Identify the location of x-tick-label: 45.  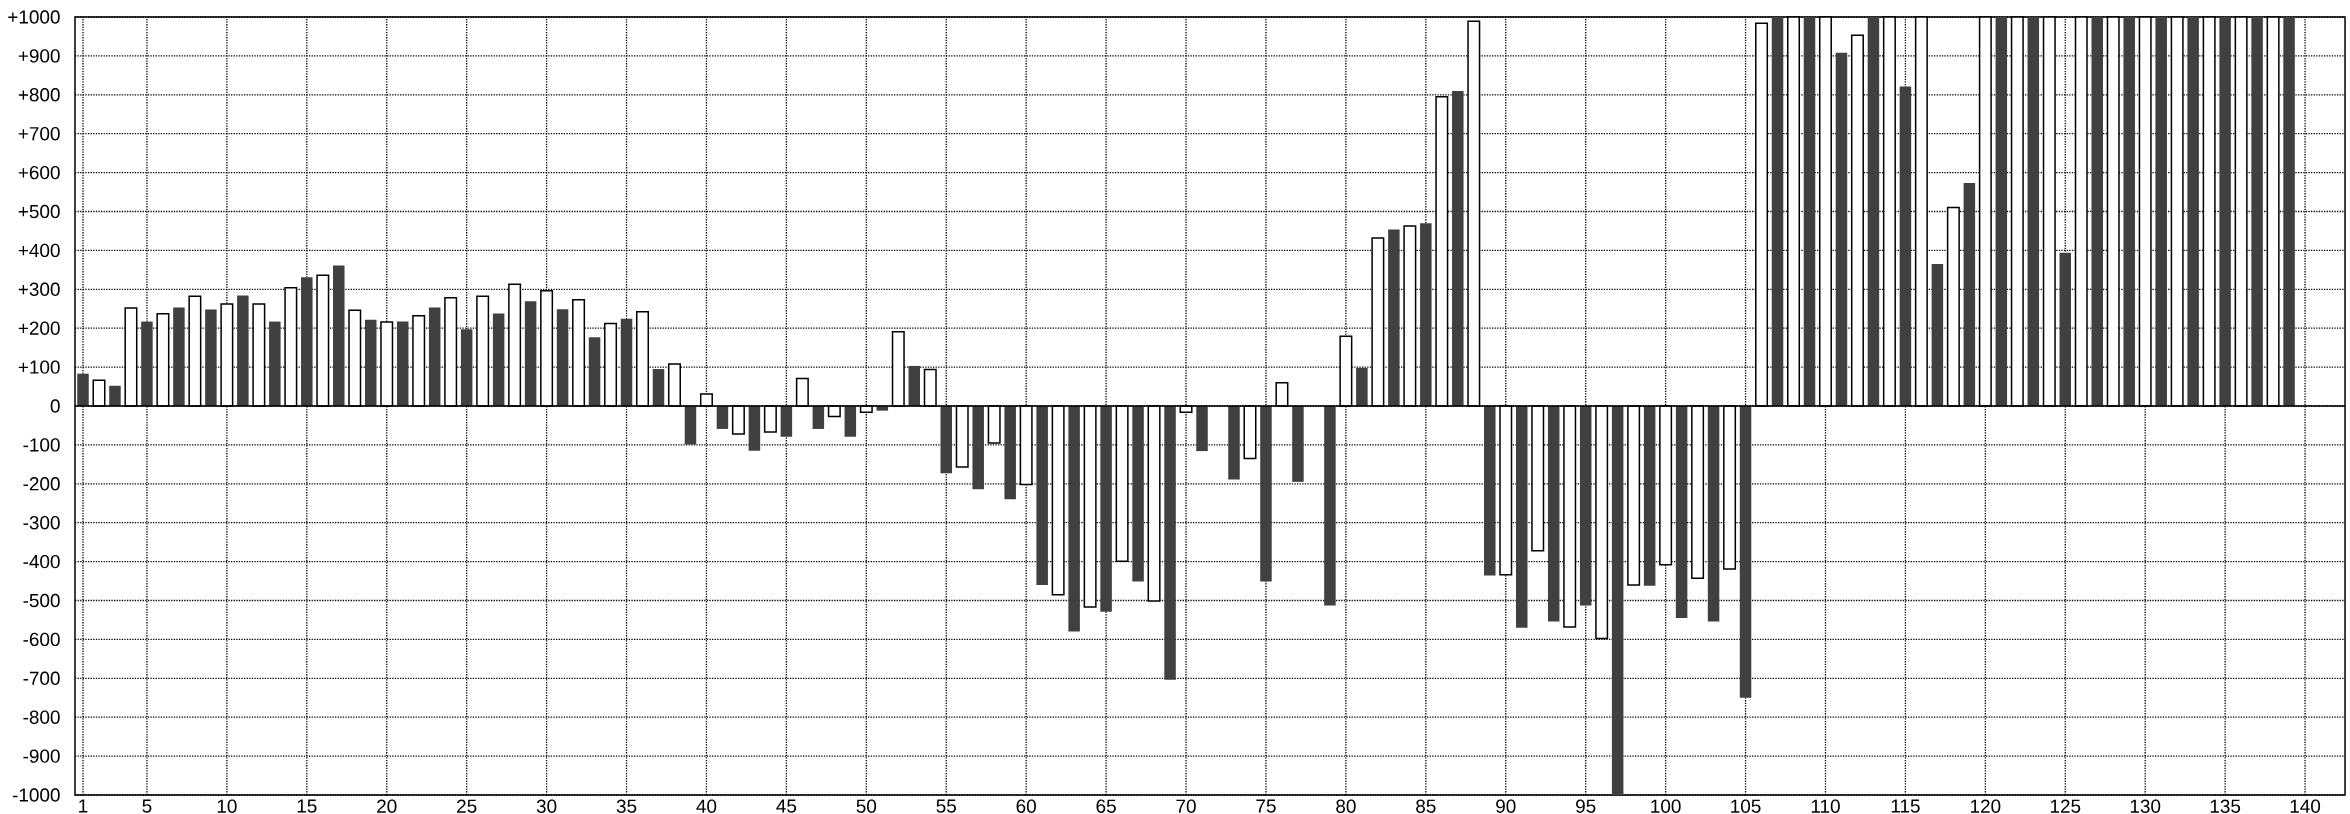
(786, 806).